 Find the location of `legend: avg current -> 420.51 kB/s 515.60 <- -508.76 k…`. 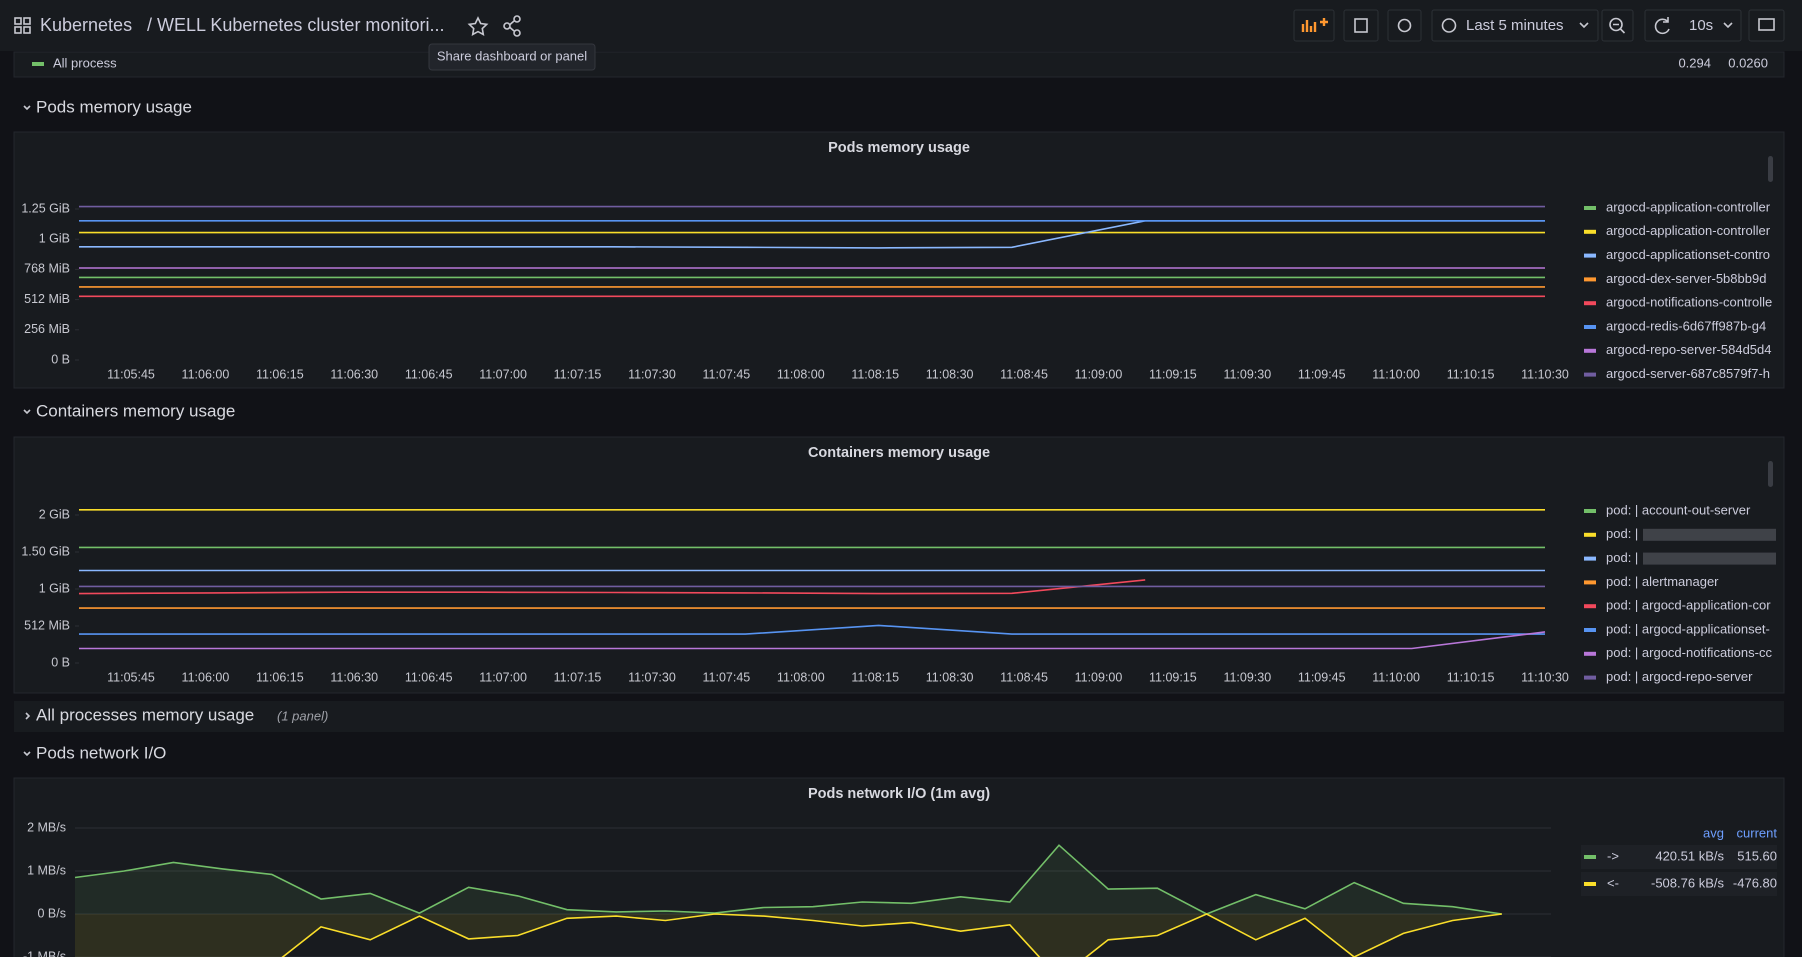

legend: avg current -> 420.51 kB/s 515.60 <- -508.76 k… is located at coordinates (1679, 860).